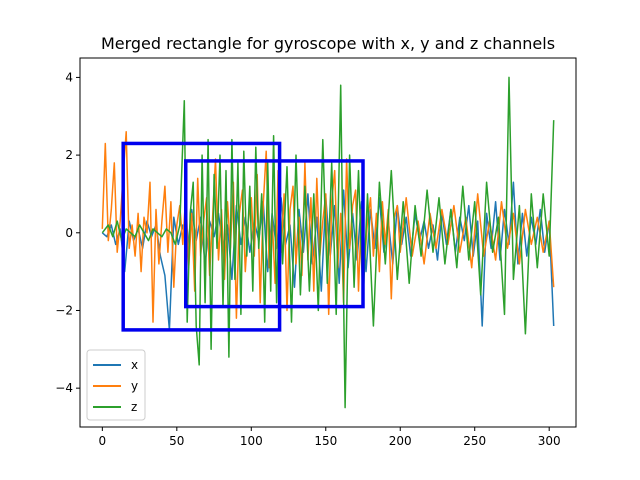 The image size is (640, 480). I want to click on x-axis: 0 50 100 150 200 250 300, so click(330, 437).